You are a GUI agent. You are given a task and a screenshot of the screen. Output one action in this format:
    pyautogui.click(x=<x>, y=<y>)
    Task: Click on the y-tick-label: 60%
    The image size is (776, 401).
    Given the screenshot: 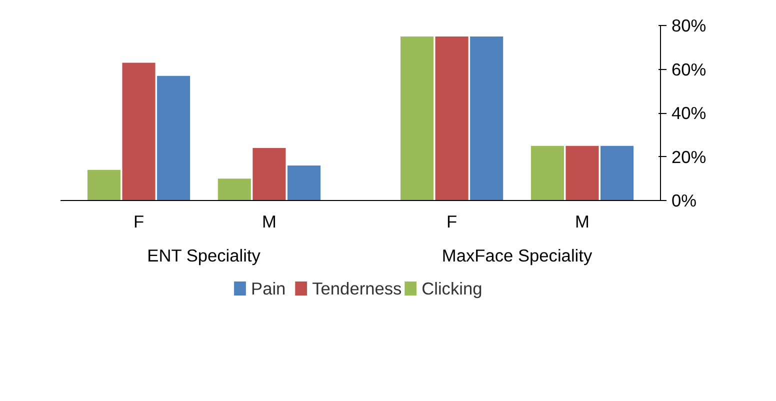 What is the action you would take?
    pyautogui.click(x=689, y=69)
    